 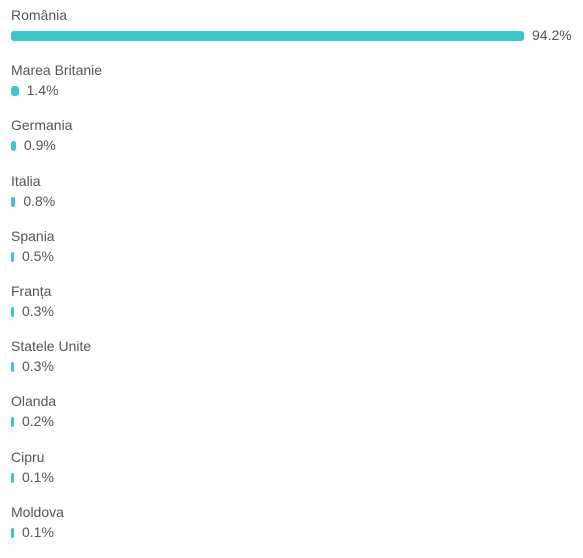 I want to click on value-label: 94.2%, so click(x=552, y=35).